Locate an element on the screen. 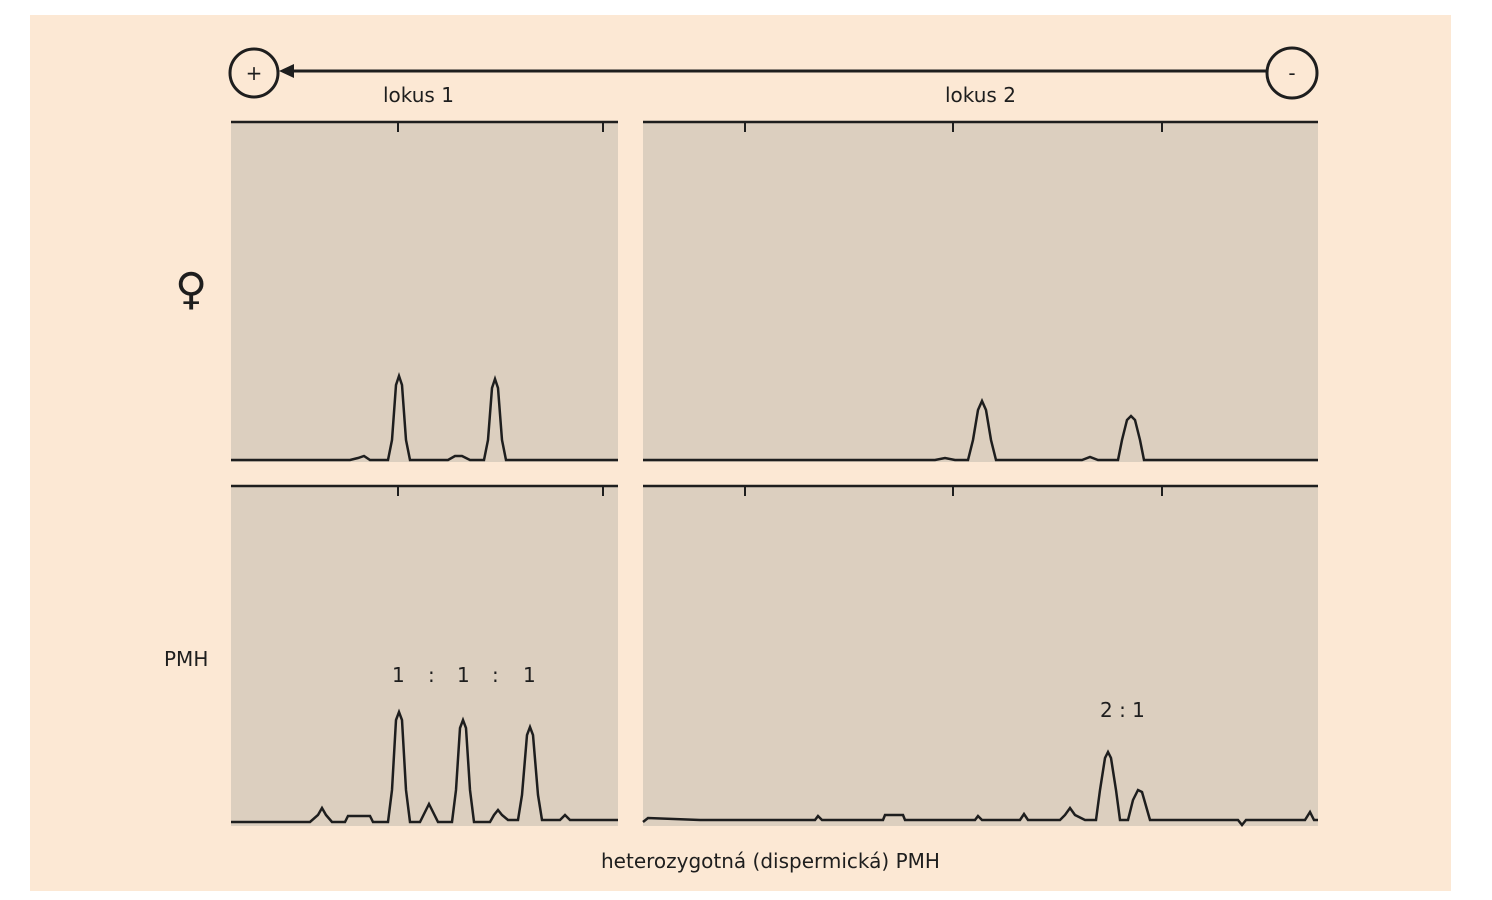  ratio-locus1-value-1: 1 is located at coordinates (398, 675).